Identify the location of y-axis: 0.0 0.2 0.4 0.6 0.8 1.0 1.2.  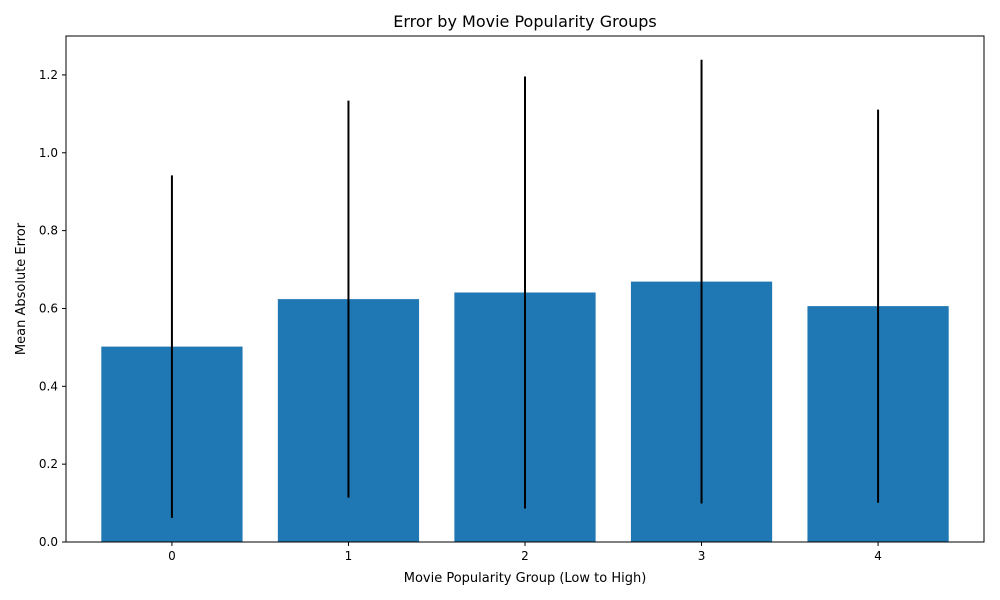
(52, 308).